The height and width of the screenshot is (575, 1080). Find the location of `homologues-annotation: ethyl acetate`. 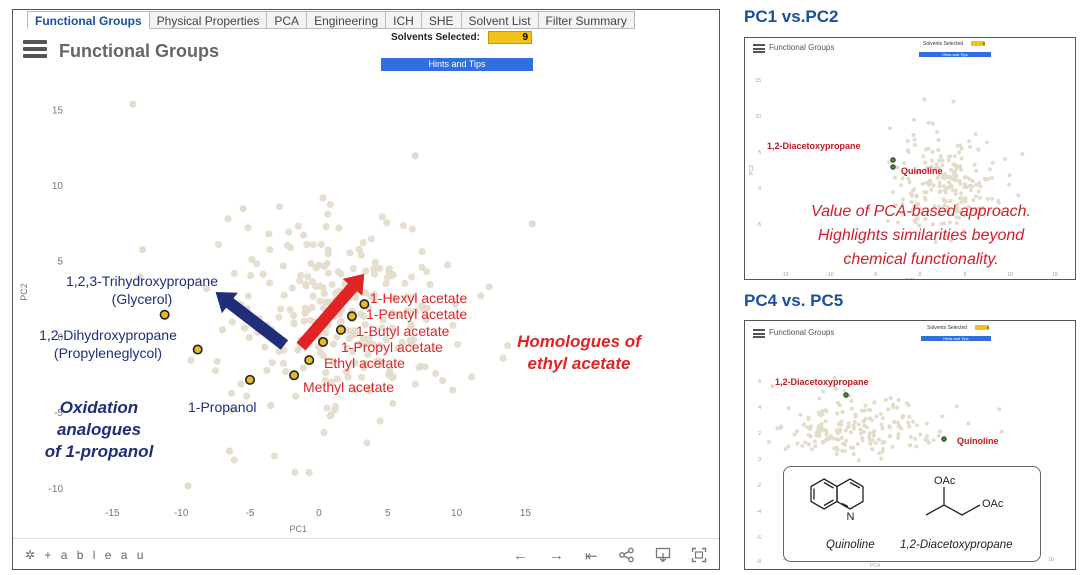

homologues-annotation: ethyl acetate is located at coordinates (579, 363).